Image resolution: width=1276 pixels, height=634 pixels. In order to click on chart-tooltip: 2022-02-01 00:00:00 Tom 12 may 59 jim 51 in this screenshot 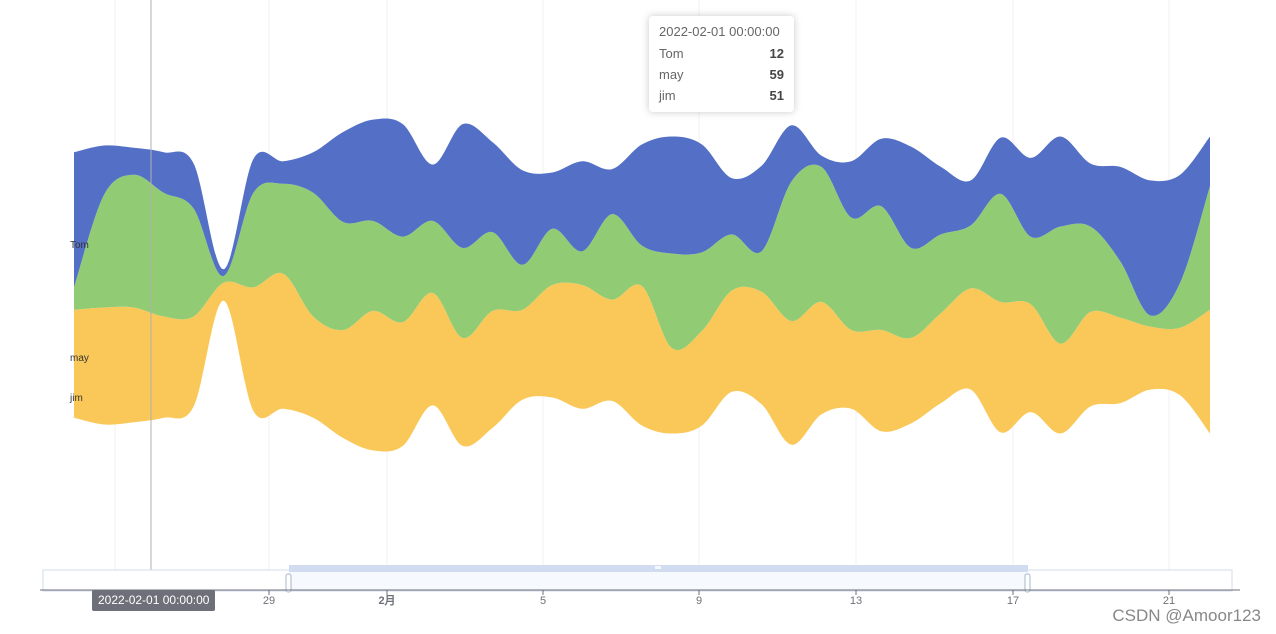, I will do `click(721, 64)`.